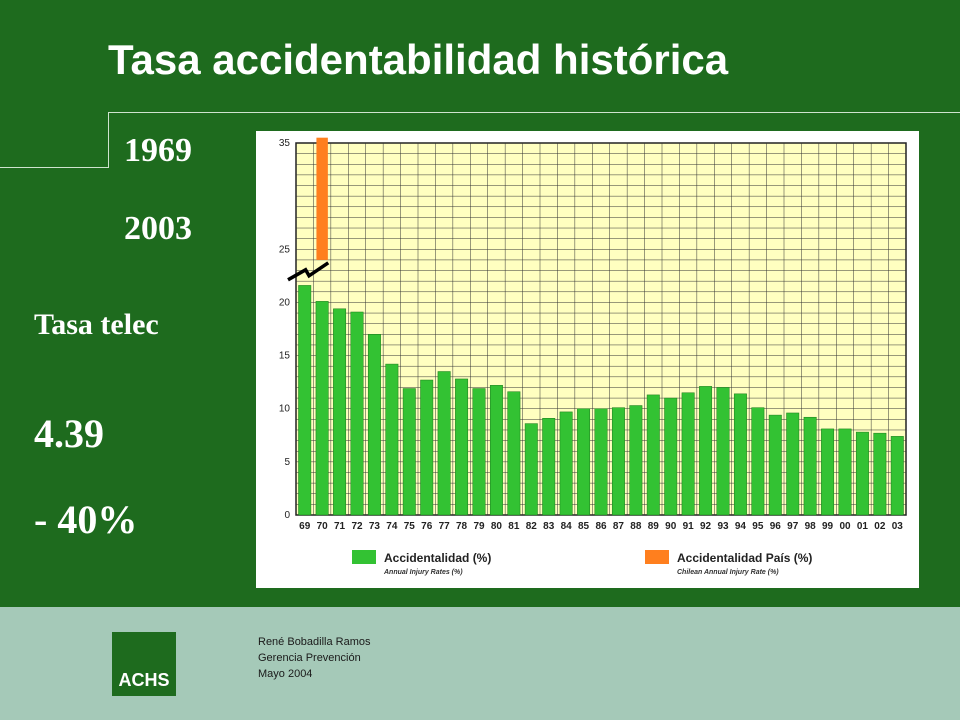 This screenshot has width=960, height=720. What do you see at coordinates (158, 228) in the screenshot?
I see `end-year: 2003` at bounding box center [158, 228].